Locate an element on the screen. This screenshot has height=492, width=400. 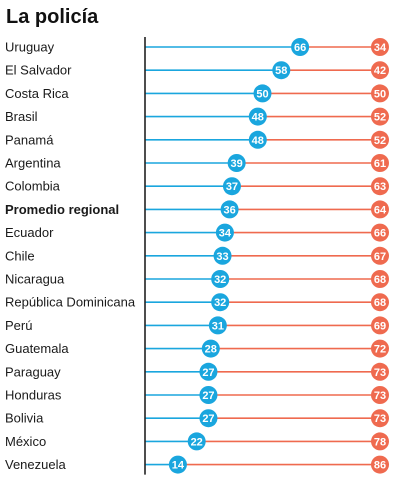
series-b-value: 78 is located at coordinates (380, 442).